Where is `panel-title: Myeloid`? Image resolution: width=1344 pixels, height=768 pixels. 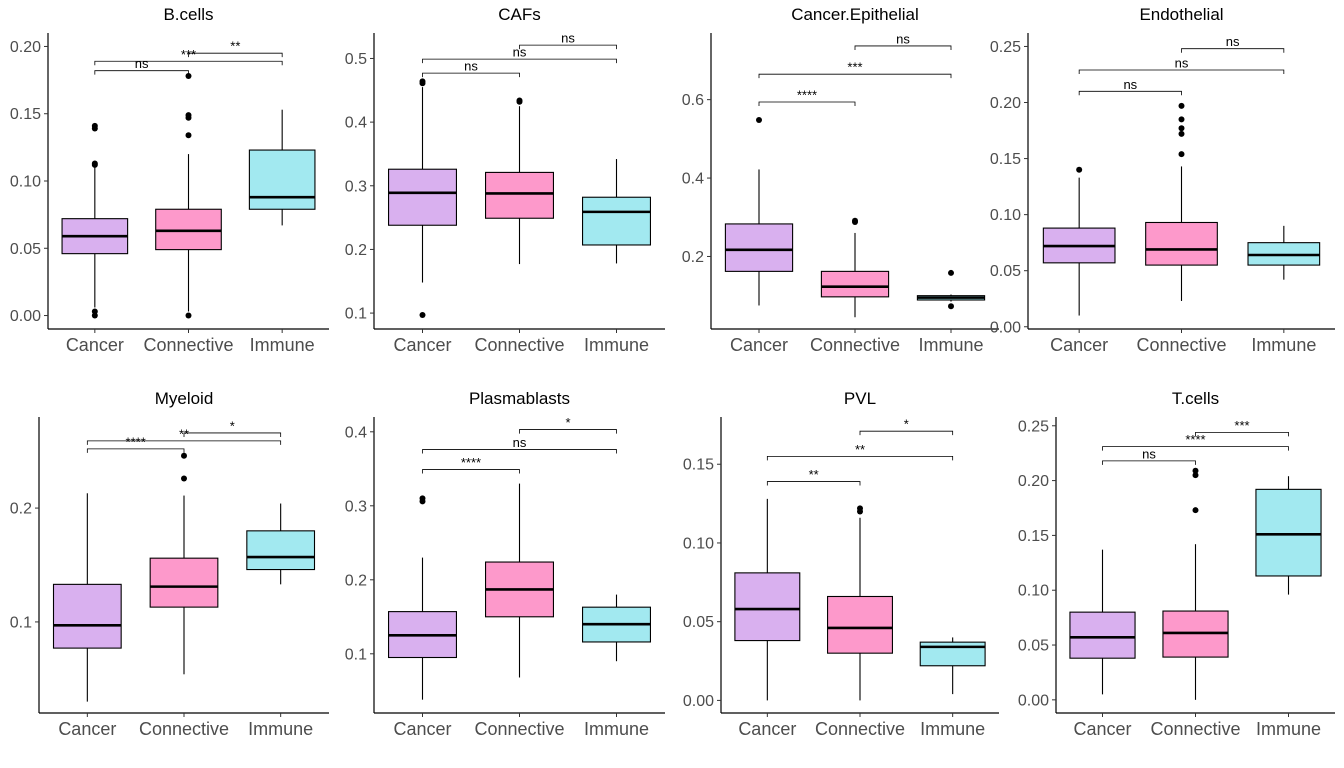 panel-title: Myeloid is located at coordinates (184, 398).